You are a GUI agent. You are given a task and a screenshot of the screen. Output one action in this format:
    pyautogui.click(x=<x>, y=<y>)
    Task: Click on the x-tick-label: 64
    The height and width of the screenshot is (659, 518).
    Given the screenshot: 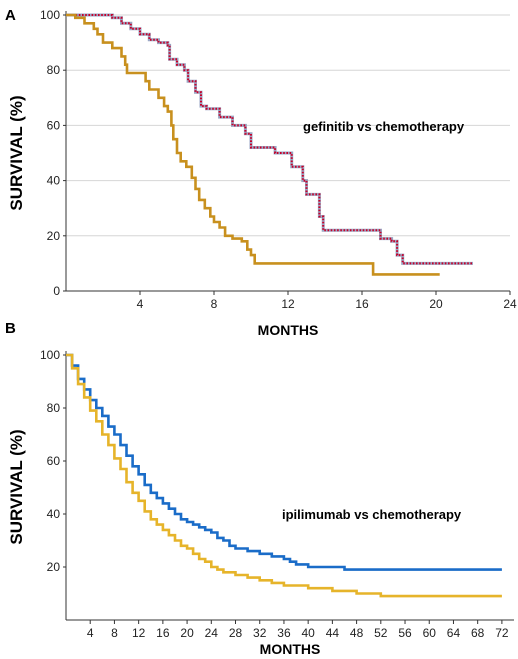 What is the action you would take?
    pyautogui.click(x=454, y=633)
    